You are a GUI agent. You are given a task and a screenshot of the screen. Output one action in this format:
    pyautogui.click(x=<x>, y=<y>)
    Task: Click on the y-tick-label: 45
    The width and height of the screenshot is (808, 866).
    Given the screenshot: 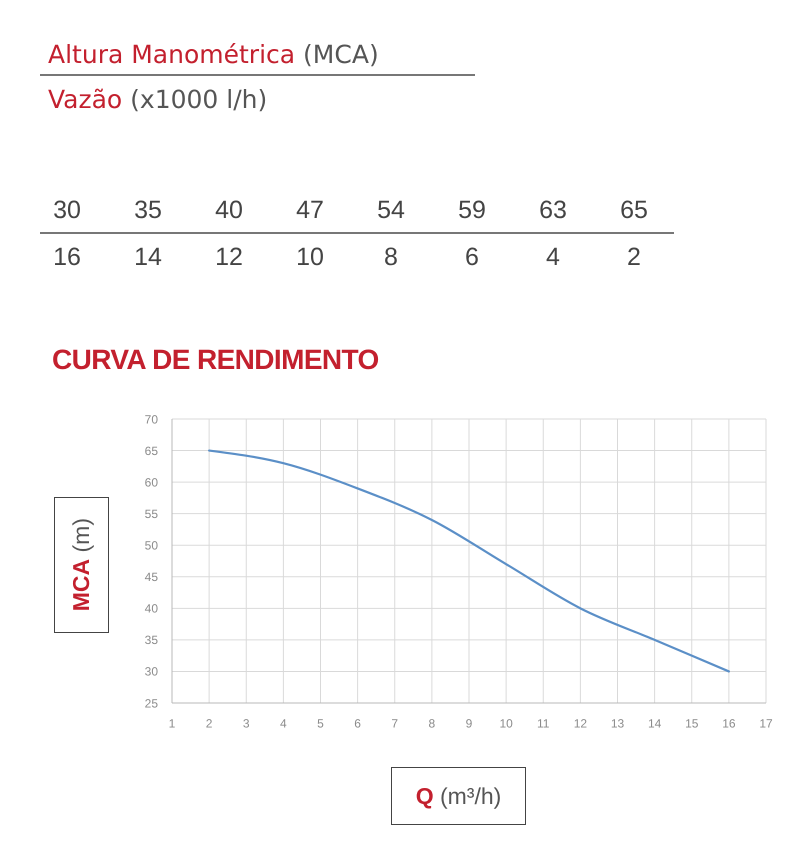 What is the action you would take?
    pyautogui.click(x=151, y=577)
    